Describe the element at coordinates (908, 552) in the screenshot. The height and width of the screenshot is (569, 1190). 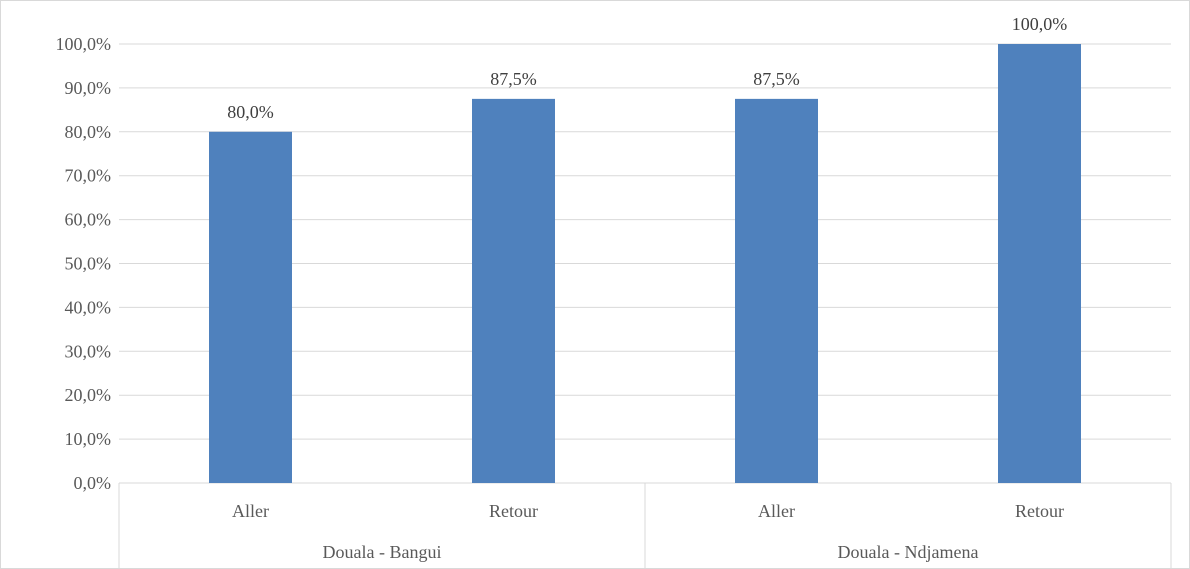
I see `x-group-label: Douala - Ndjamena` at that location.